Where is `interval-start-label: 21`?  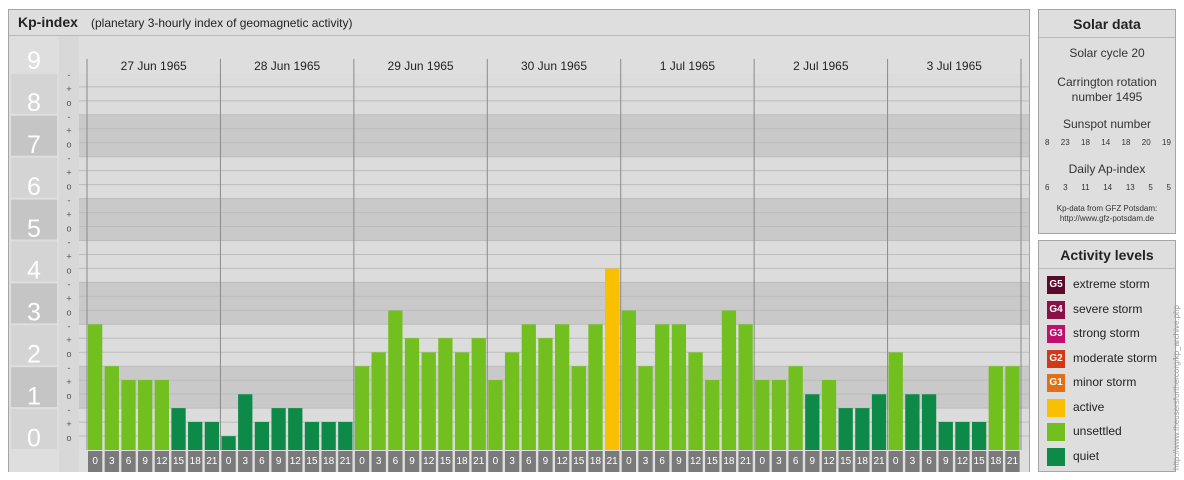 interval-start-label: 21 is located at coordinates (613, 461).